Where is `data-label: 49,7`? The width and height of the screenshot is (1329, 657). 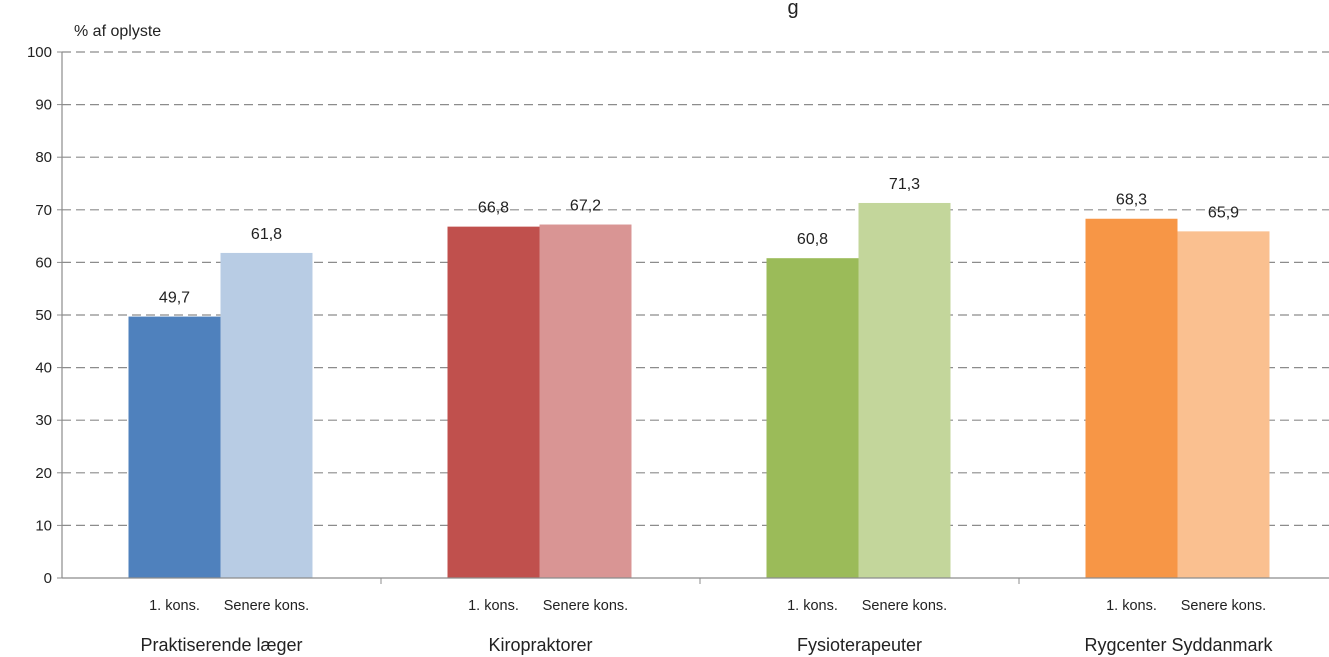
data-label: 49,7 is located at coordinates (174, 298).